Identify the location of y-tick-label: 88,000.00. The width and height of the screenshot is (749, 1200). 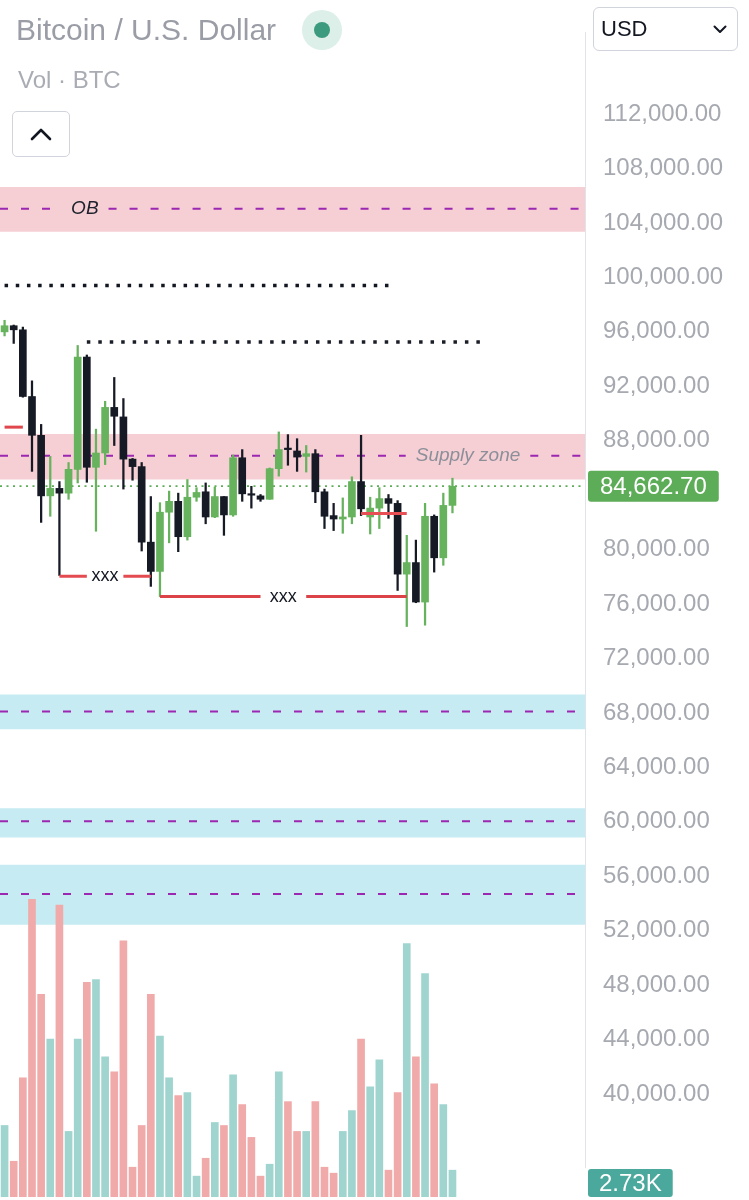
(656, 439).